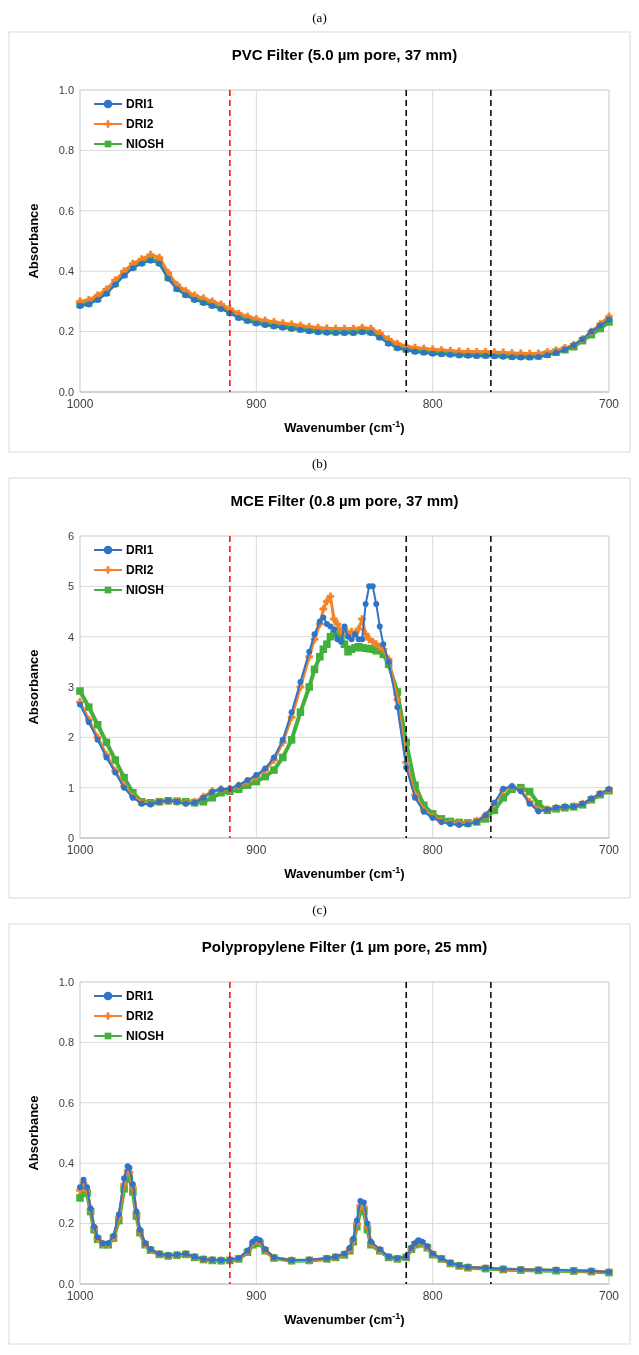 The height and width of the screenshot is (1355, 639). Describe the element at coordinates (344, 54) in the screenshot. I see `chart-title: PVC Filter (5.0 µm pore, 37 mm)` at that location.